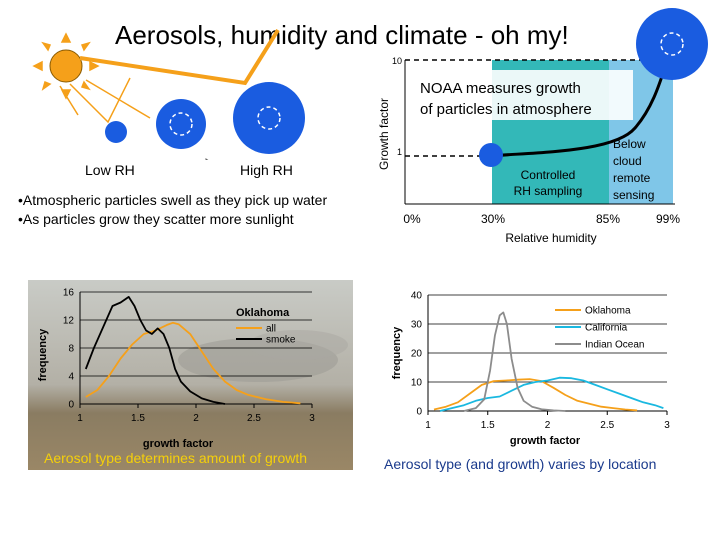 The height and width of the screenshot is (540, 720). Describe the element at coordinates (607, 425) in the screenshot. I see `c2-xtick-label: 2.5` at that location.